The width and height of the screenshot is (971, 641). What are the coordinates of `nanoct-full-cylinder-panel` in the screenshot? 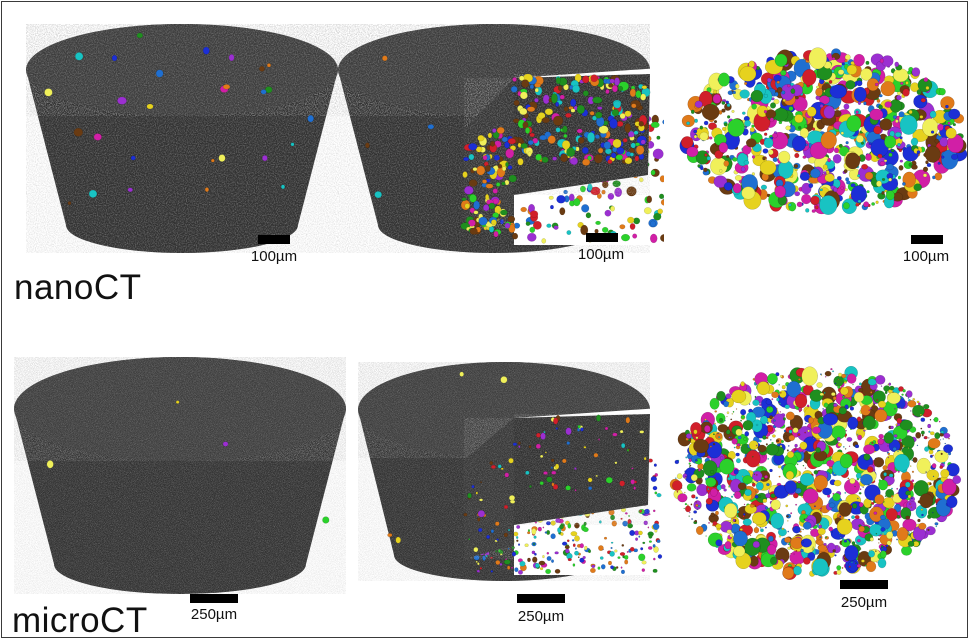 It's located at (182, 140).